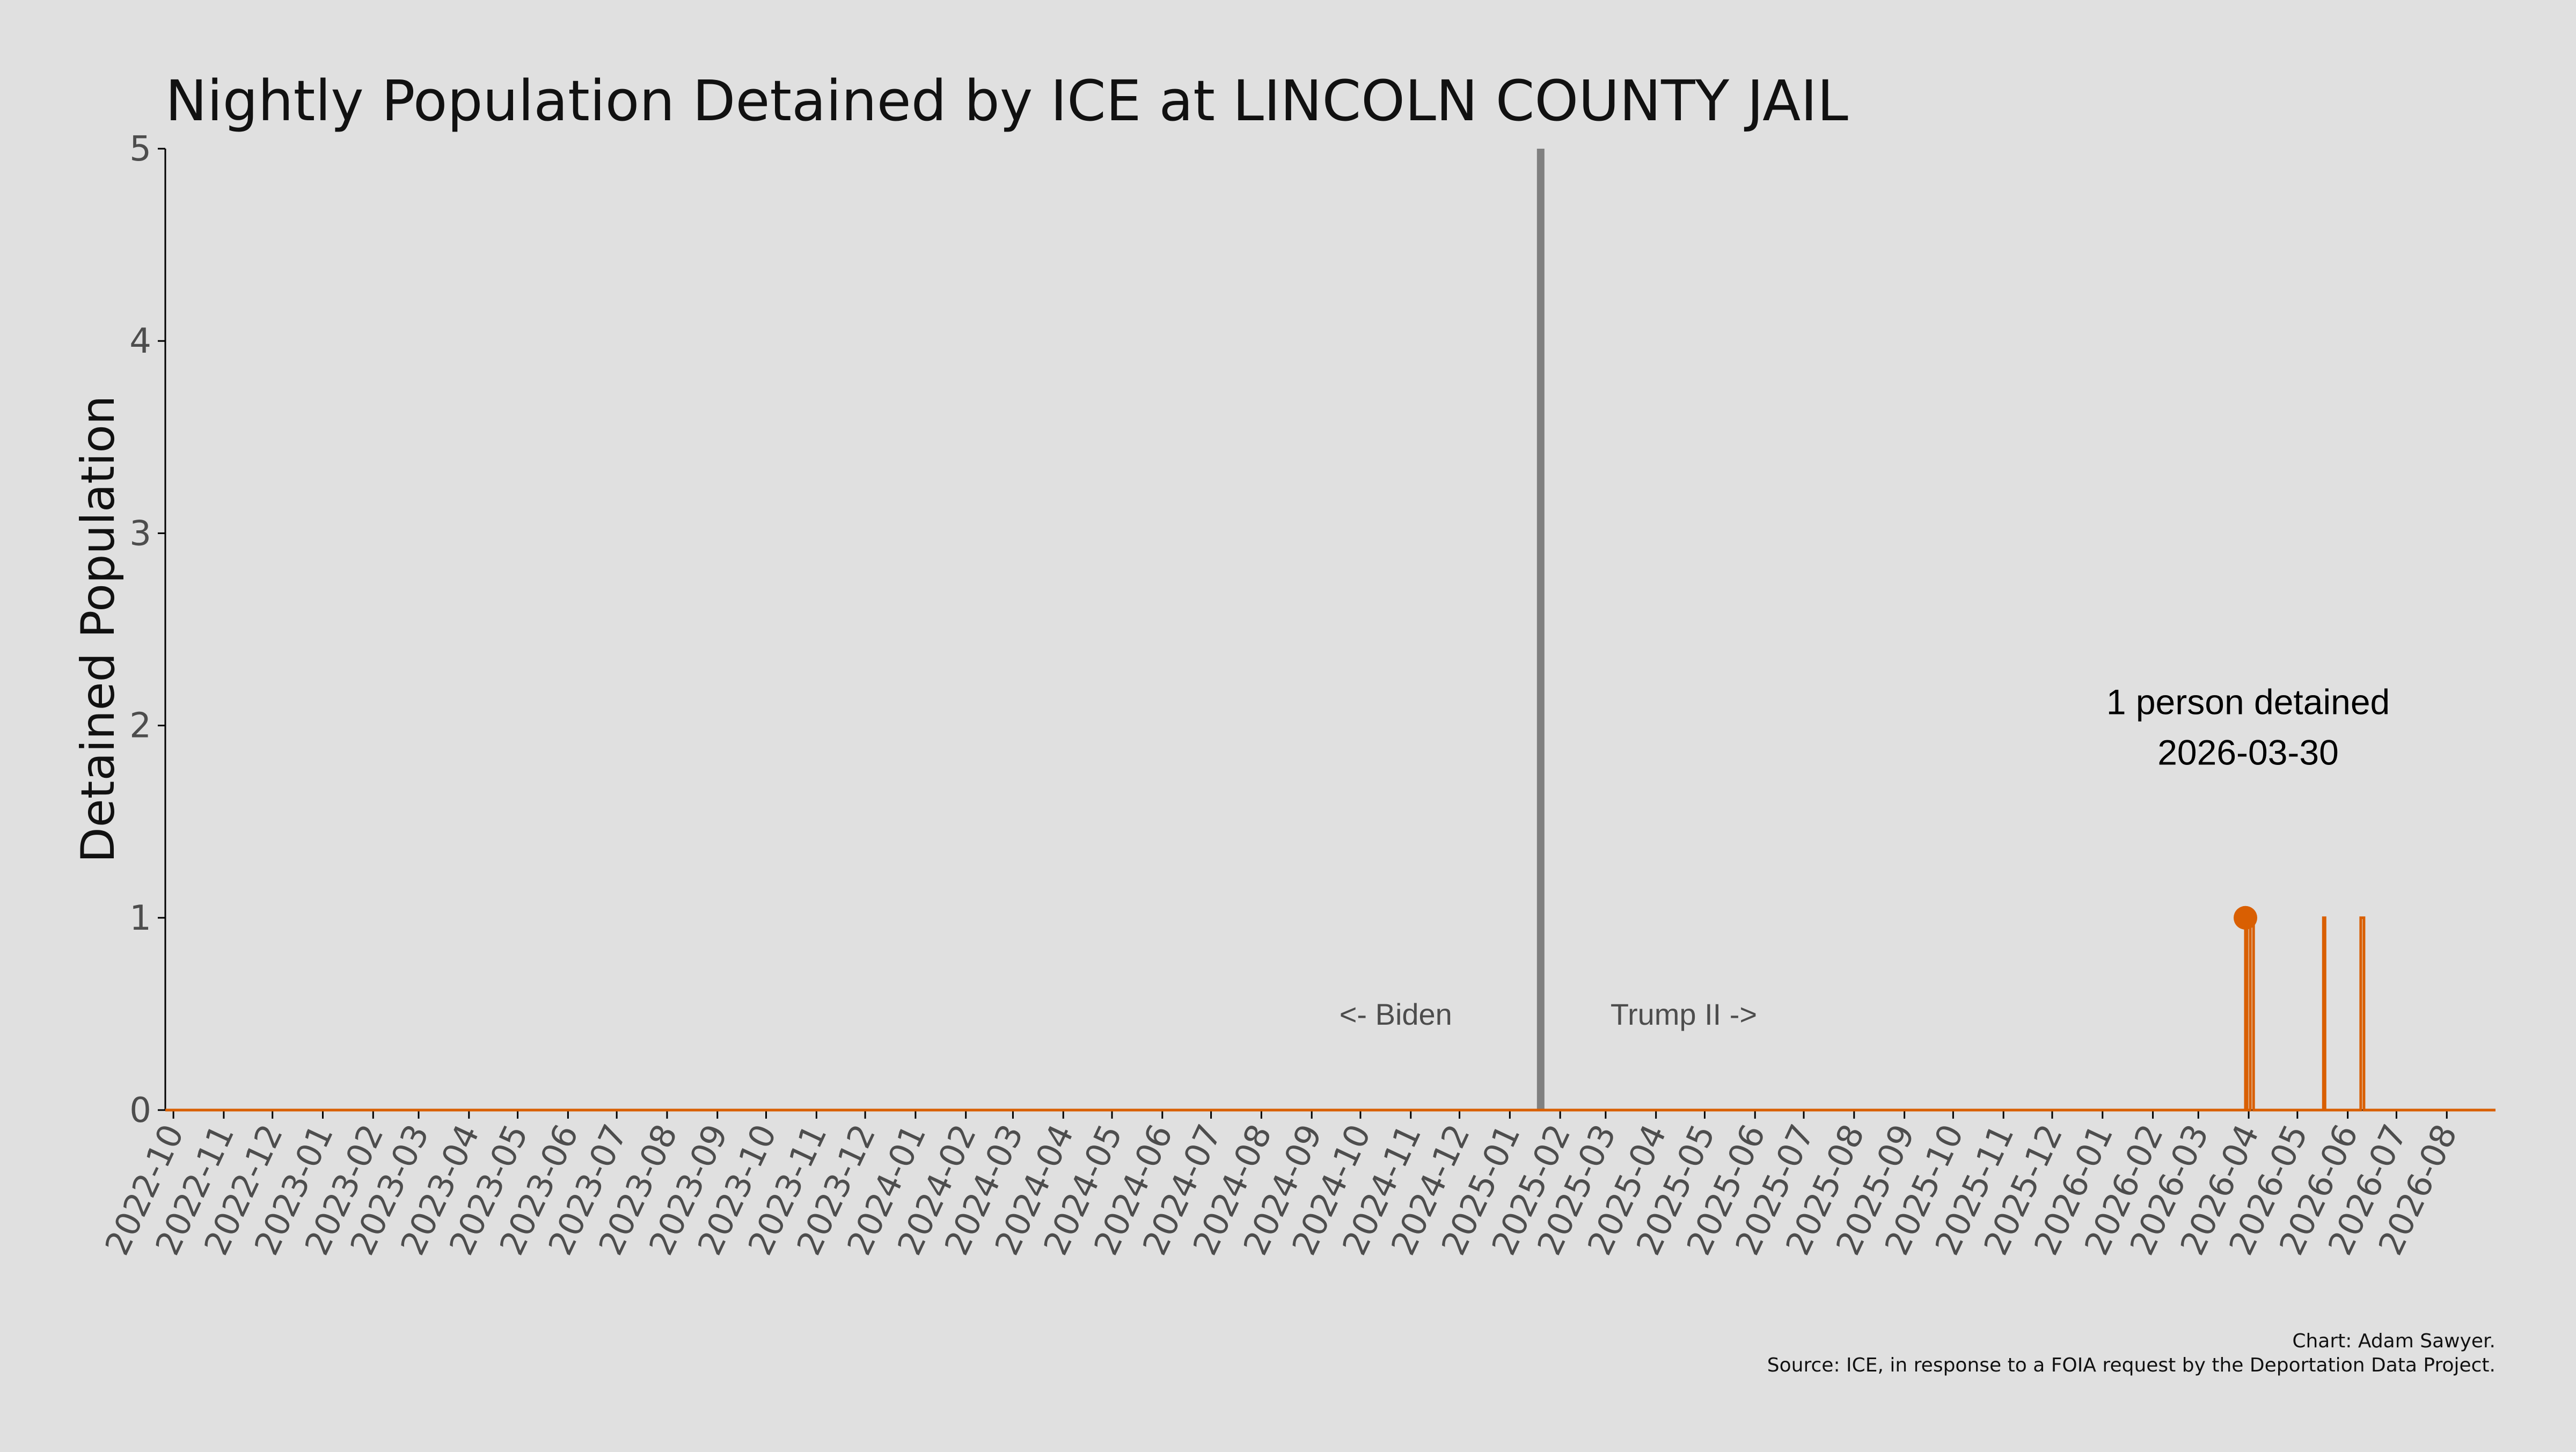  What do you see at coordinates (147, 629) in the screenshot?
I see `y-ticks: 0 1 2 3 4 5` at bounding box center [147, 629].